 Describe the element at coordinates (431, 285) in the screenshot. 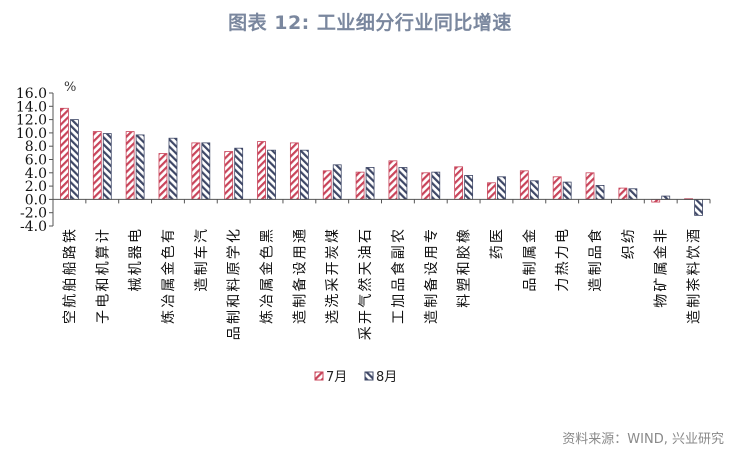

I see `svg-text: 备` at that location.